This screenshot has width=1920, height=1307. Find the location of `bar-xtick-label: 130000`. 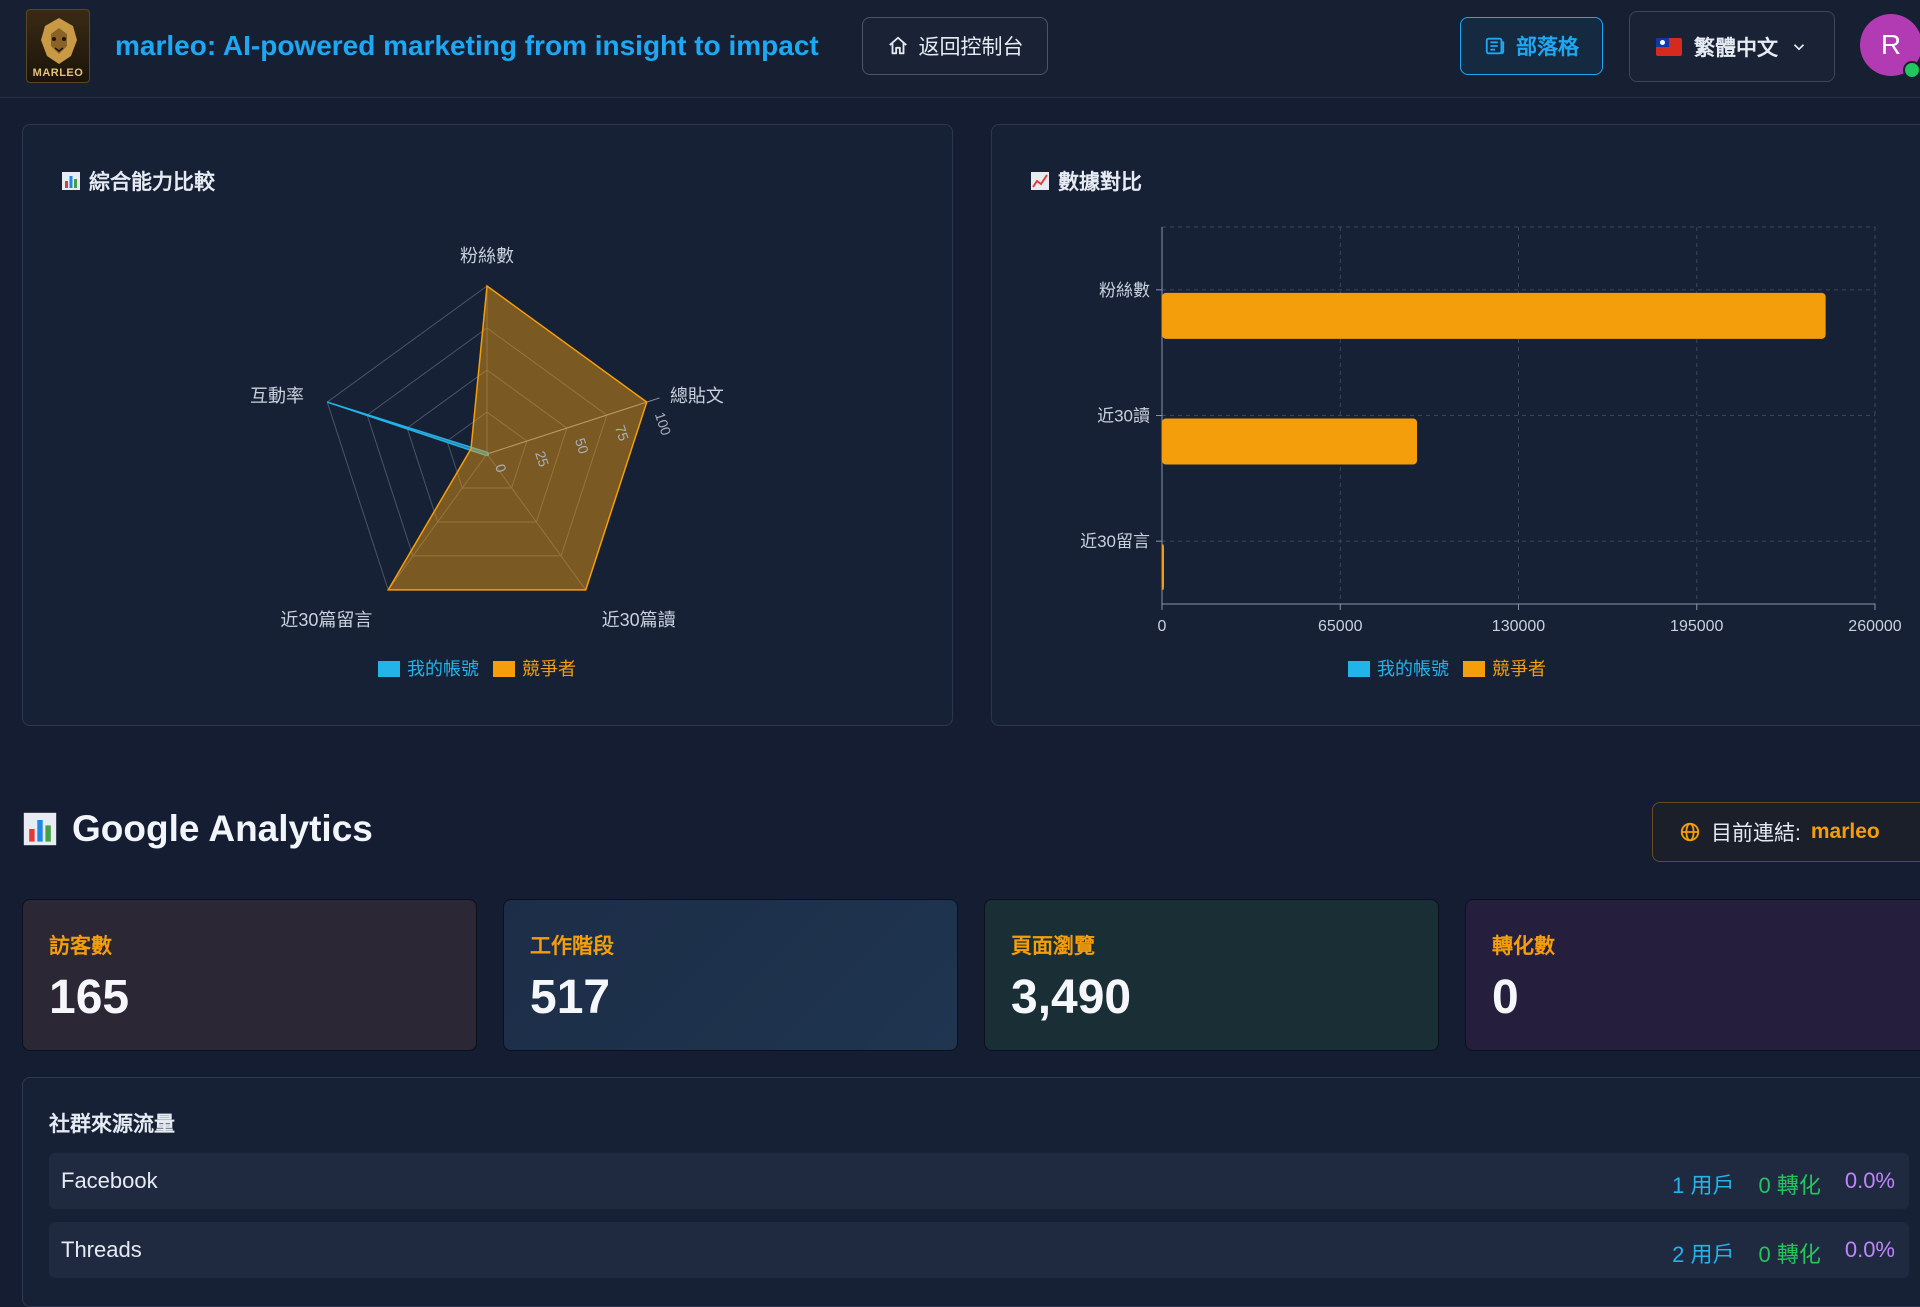

bar-xtick-label: 130000 is located at coordinates (1518, 626).